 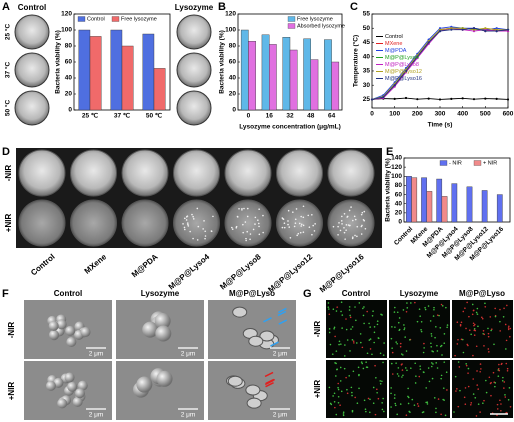 What do you see at coordinates (194, 7) in the screenshot?
I see `photo-header: Lysozyme` at bounding box center [194, 7].